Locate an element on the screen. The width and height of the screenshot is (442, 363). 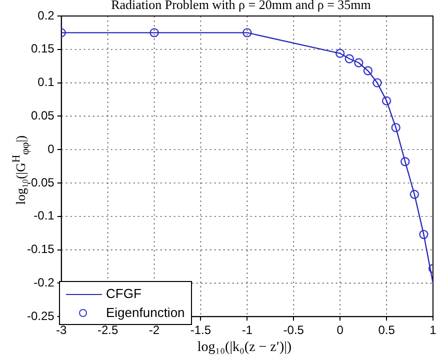
legend-label: Eigenfunction is located at coordinates (145, 312).